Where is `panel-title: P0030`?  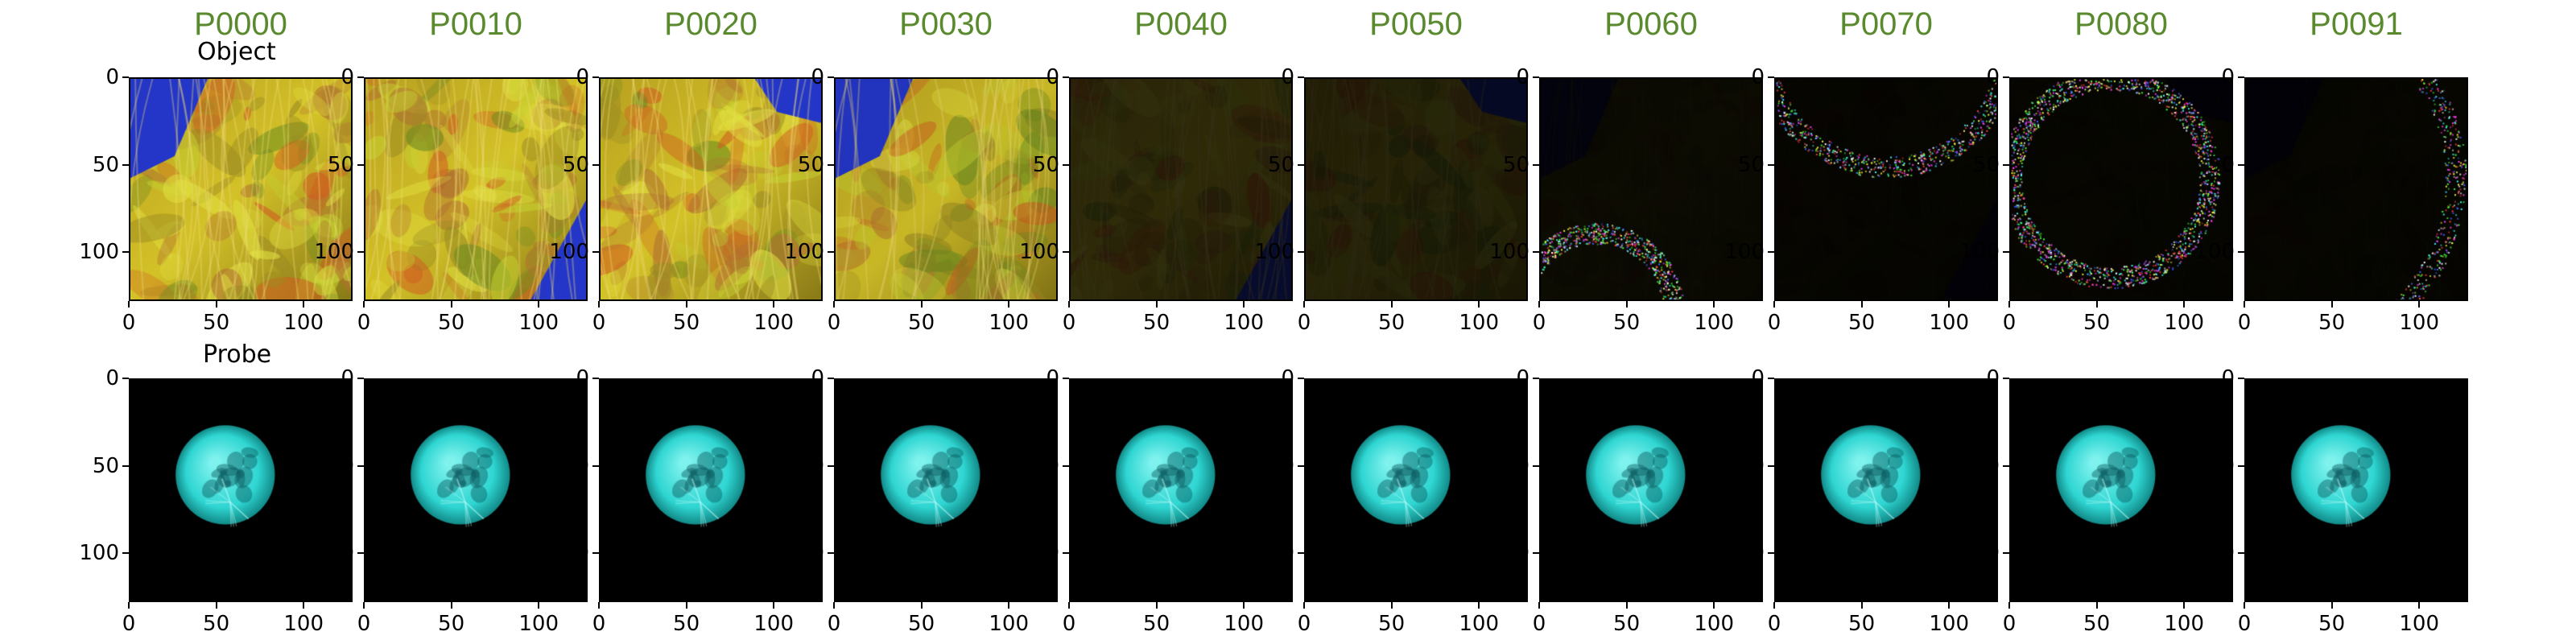
panel-title: P0030 is located at coordinates (946, 24).